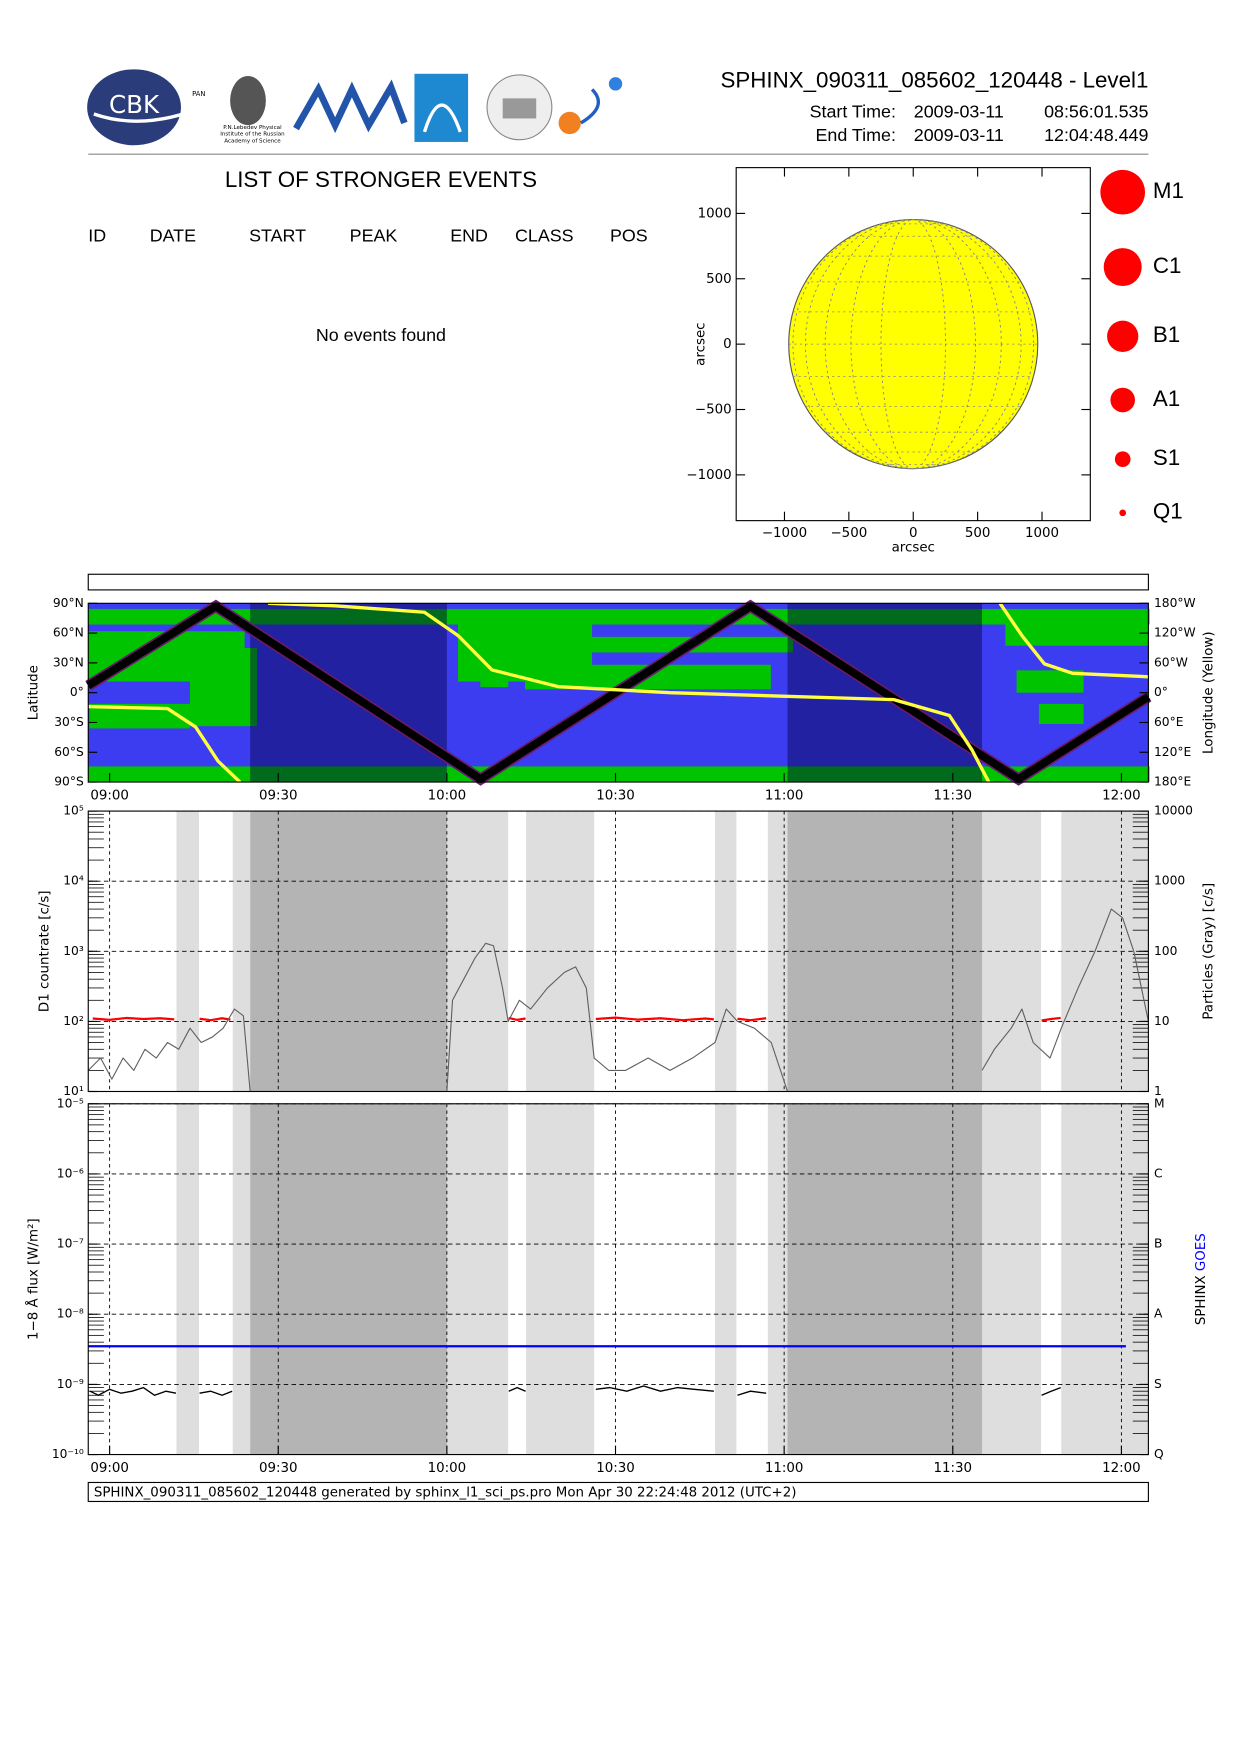 The image size is (1240, 1758). I want to click on footer-box, so click(618, 1492).